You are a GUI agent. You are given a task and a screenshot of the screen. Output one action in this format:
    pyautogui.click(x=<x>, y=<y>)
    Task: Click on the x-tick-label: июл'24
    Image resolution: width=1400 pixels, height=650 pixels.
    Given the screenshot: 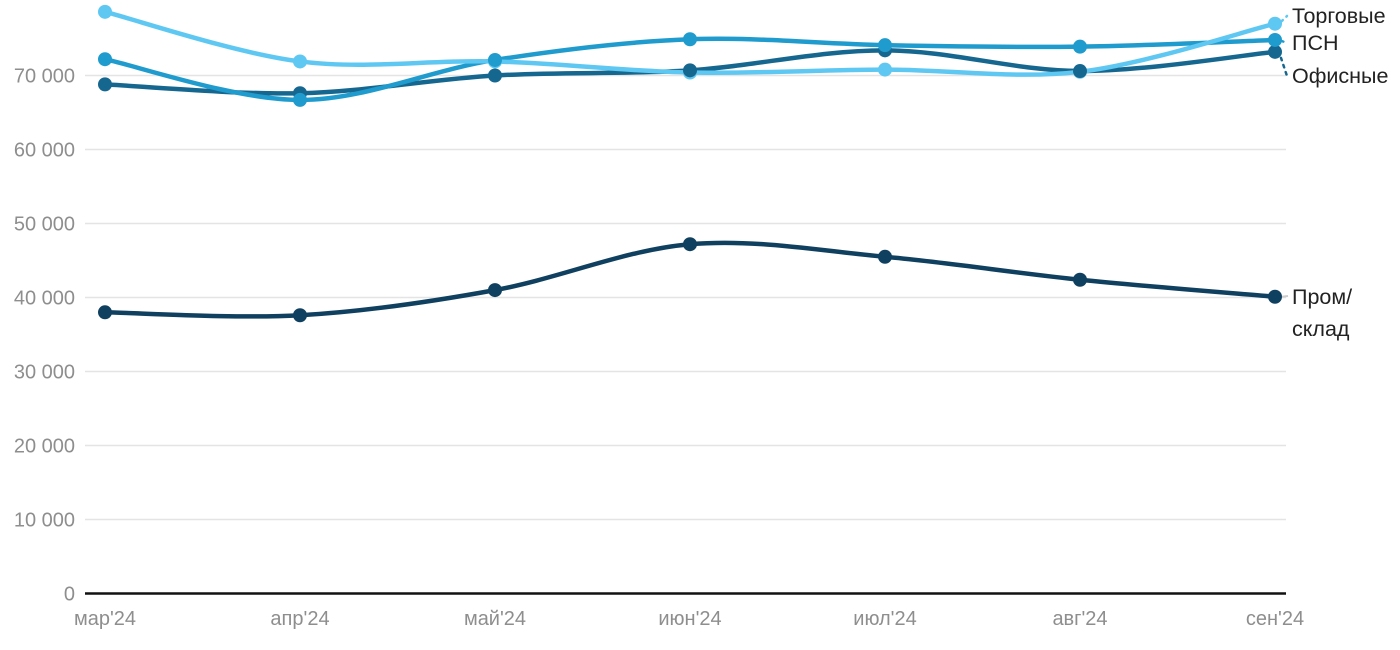 What is the action you would take?
    pyautogui.click(x=884, y=619)
    